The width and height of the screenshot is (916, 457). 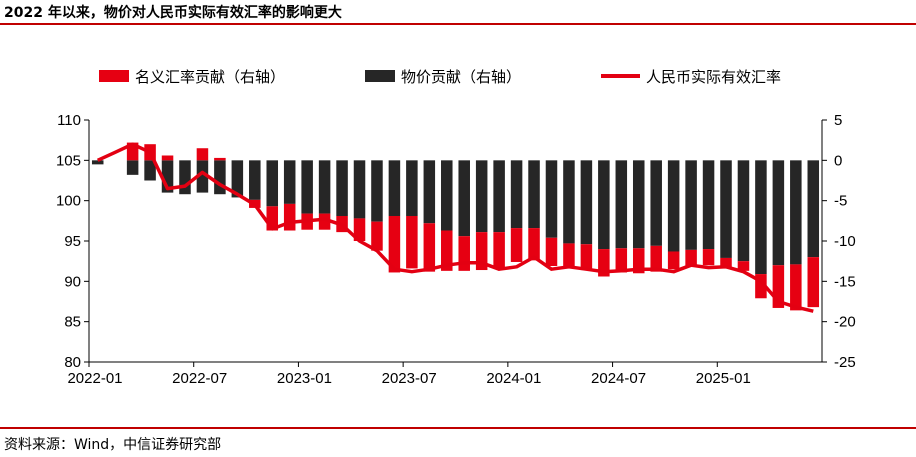 What do you see at coordinates (409, 378) in the screenshot?
I see `x-tick-label: 2023-07` at bounding box center [409, 378].